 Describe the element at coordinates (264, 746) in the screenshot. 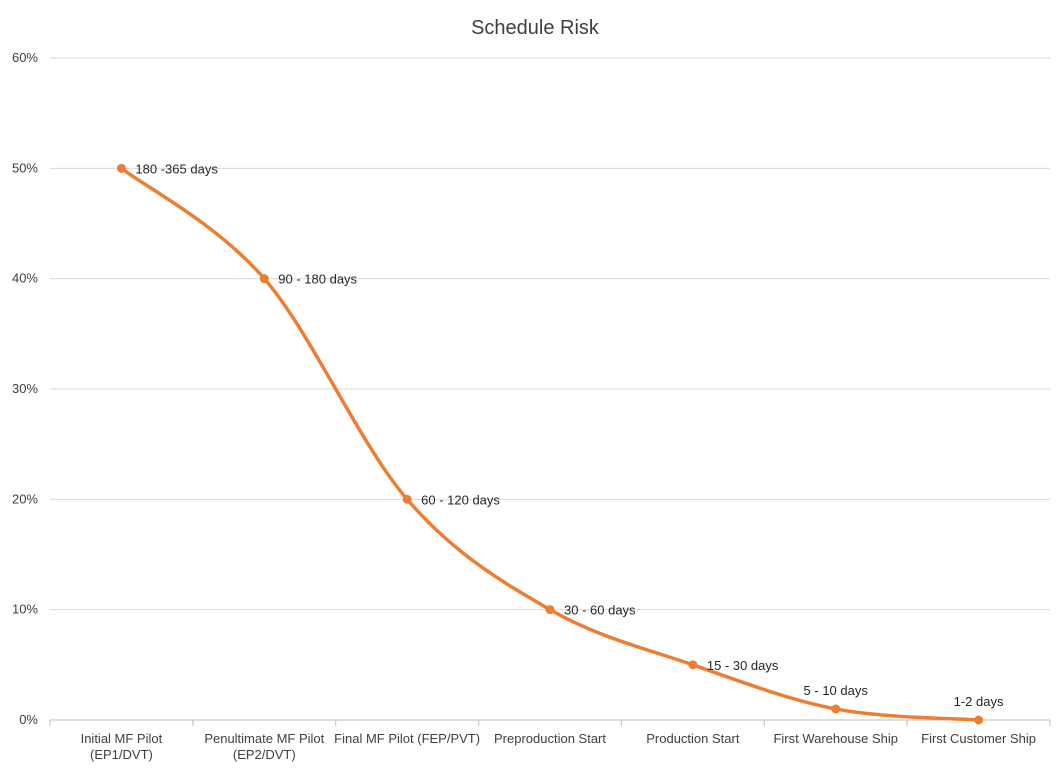

I see `x-tick-label: Penultimate MF Pilot (EP2/DVT)` at that location.